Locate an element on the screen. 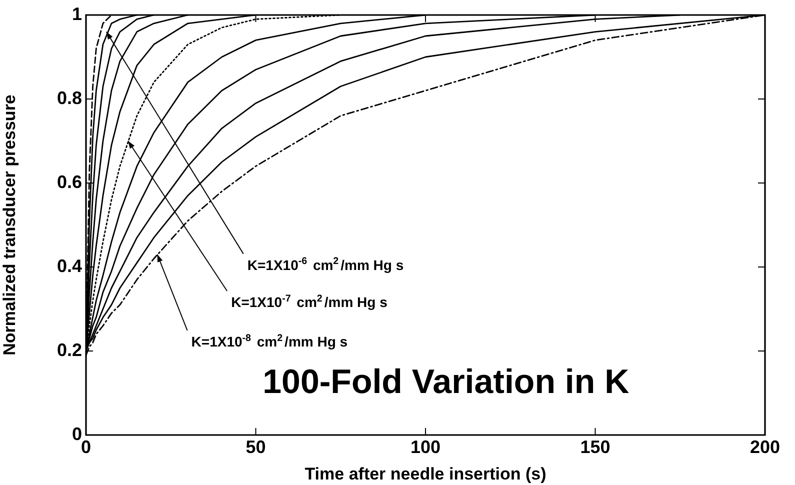 Image resolution: width=795 pixels, height=485 pixels. y-tick-label: 0.8 is located at coordinates (69, 98).